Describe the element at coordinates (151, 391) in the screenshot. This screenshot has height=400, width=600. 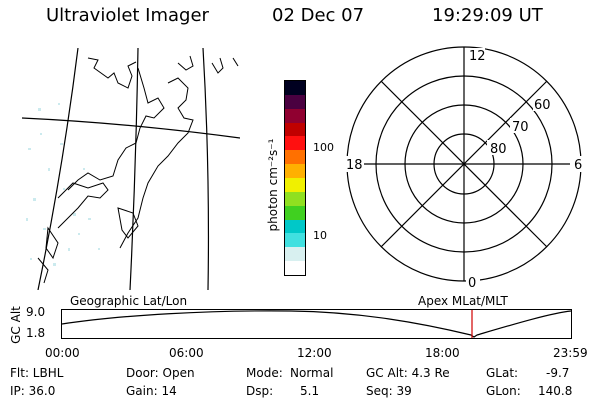
I see `gain-status: Gain: 14` at that location.